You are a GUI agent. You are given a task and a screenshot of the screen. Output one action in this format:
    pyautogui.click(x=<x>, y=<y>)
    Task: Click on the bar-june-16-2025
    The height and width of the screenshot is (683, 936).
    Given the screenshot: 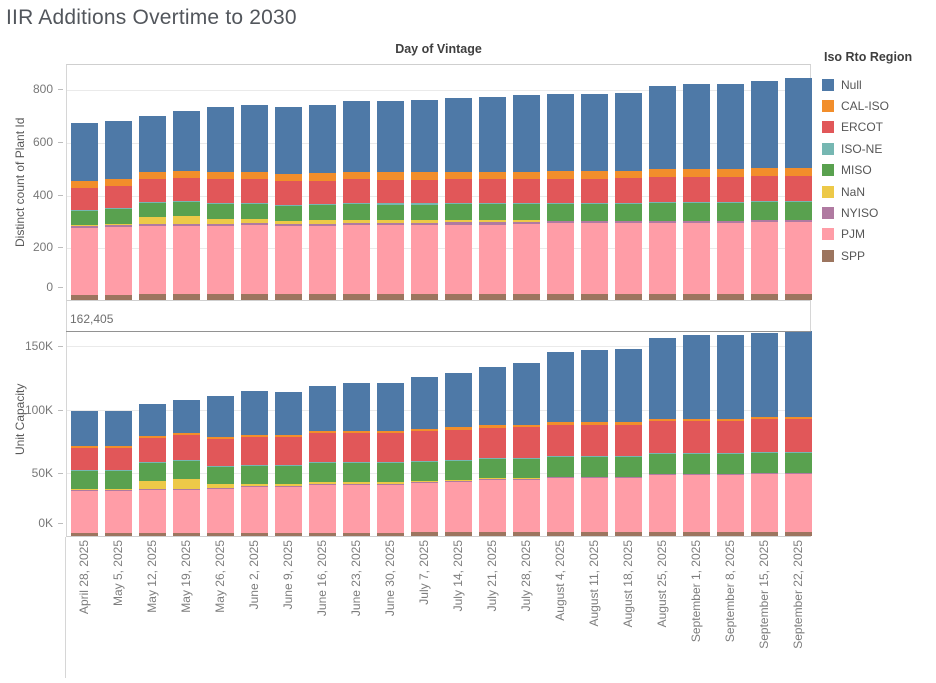 What is the action you would take?
    pyautogui.click(x=322, y=461)
    